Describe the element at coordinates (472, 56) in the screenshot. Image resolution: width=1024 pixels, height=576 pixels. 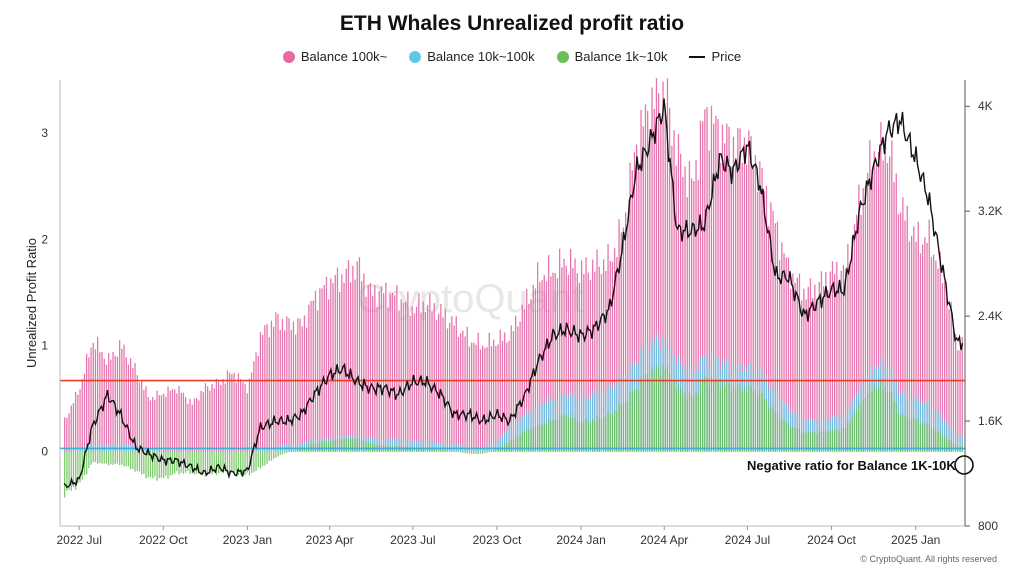
I see `legend-item-balance-10k-100k: Balance 10k~100k` at that location.